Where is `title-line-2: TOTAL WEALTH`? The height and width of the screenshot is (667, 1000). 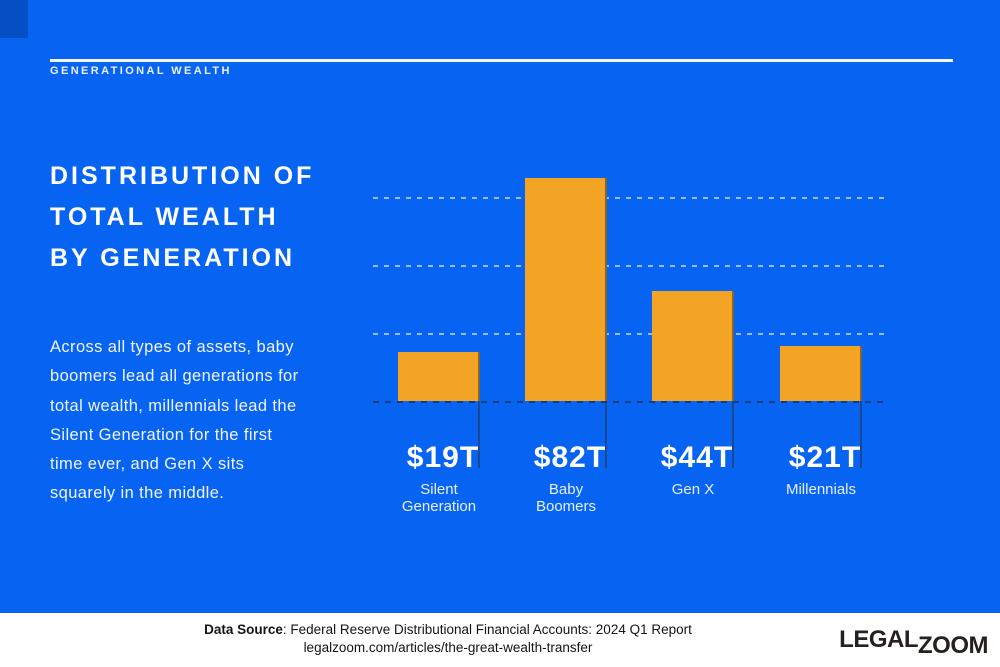 title-line-2: TOTAL WEALTH is located at coordinates (164, 217).